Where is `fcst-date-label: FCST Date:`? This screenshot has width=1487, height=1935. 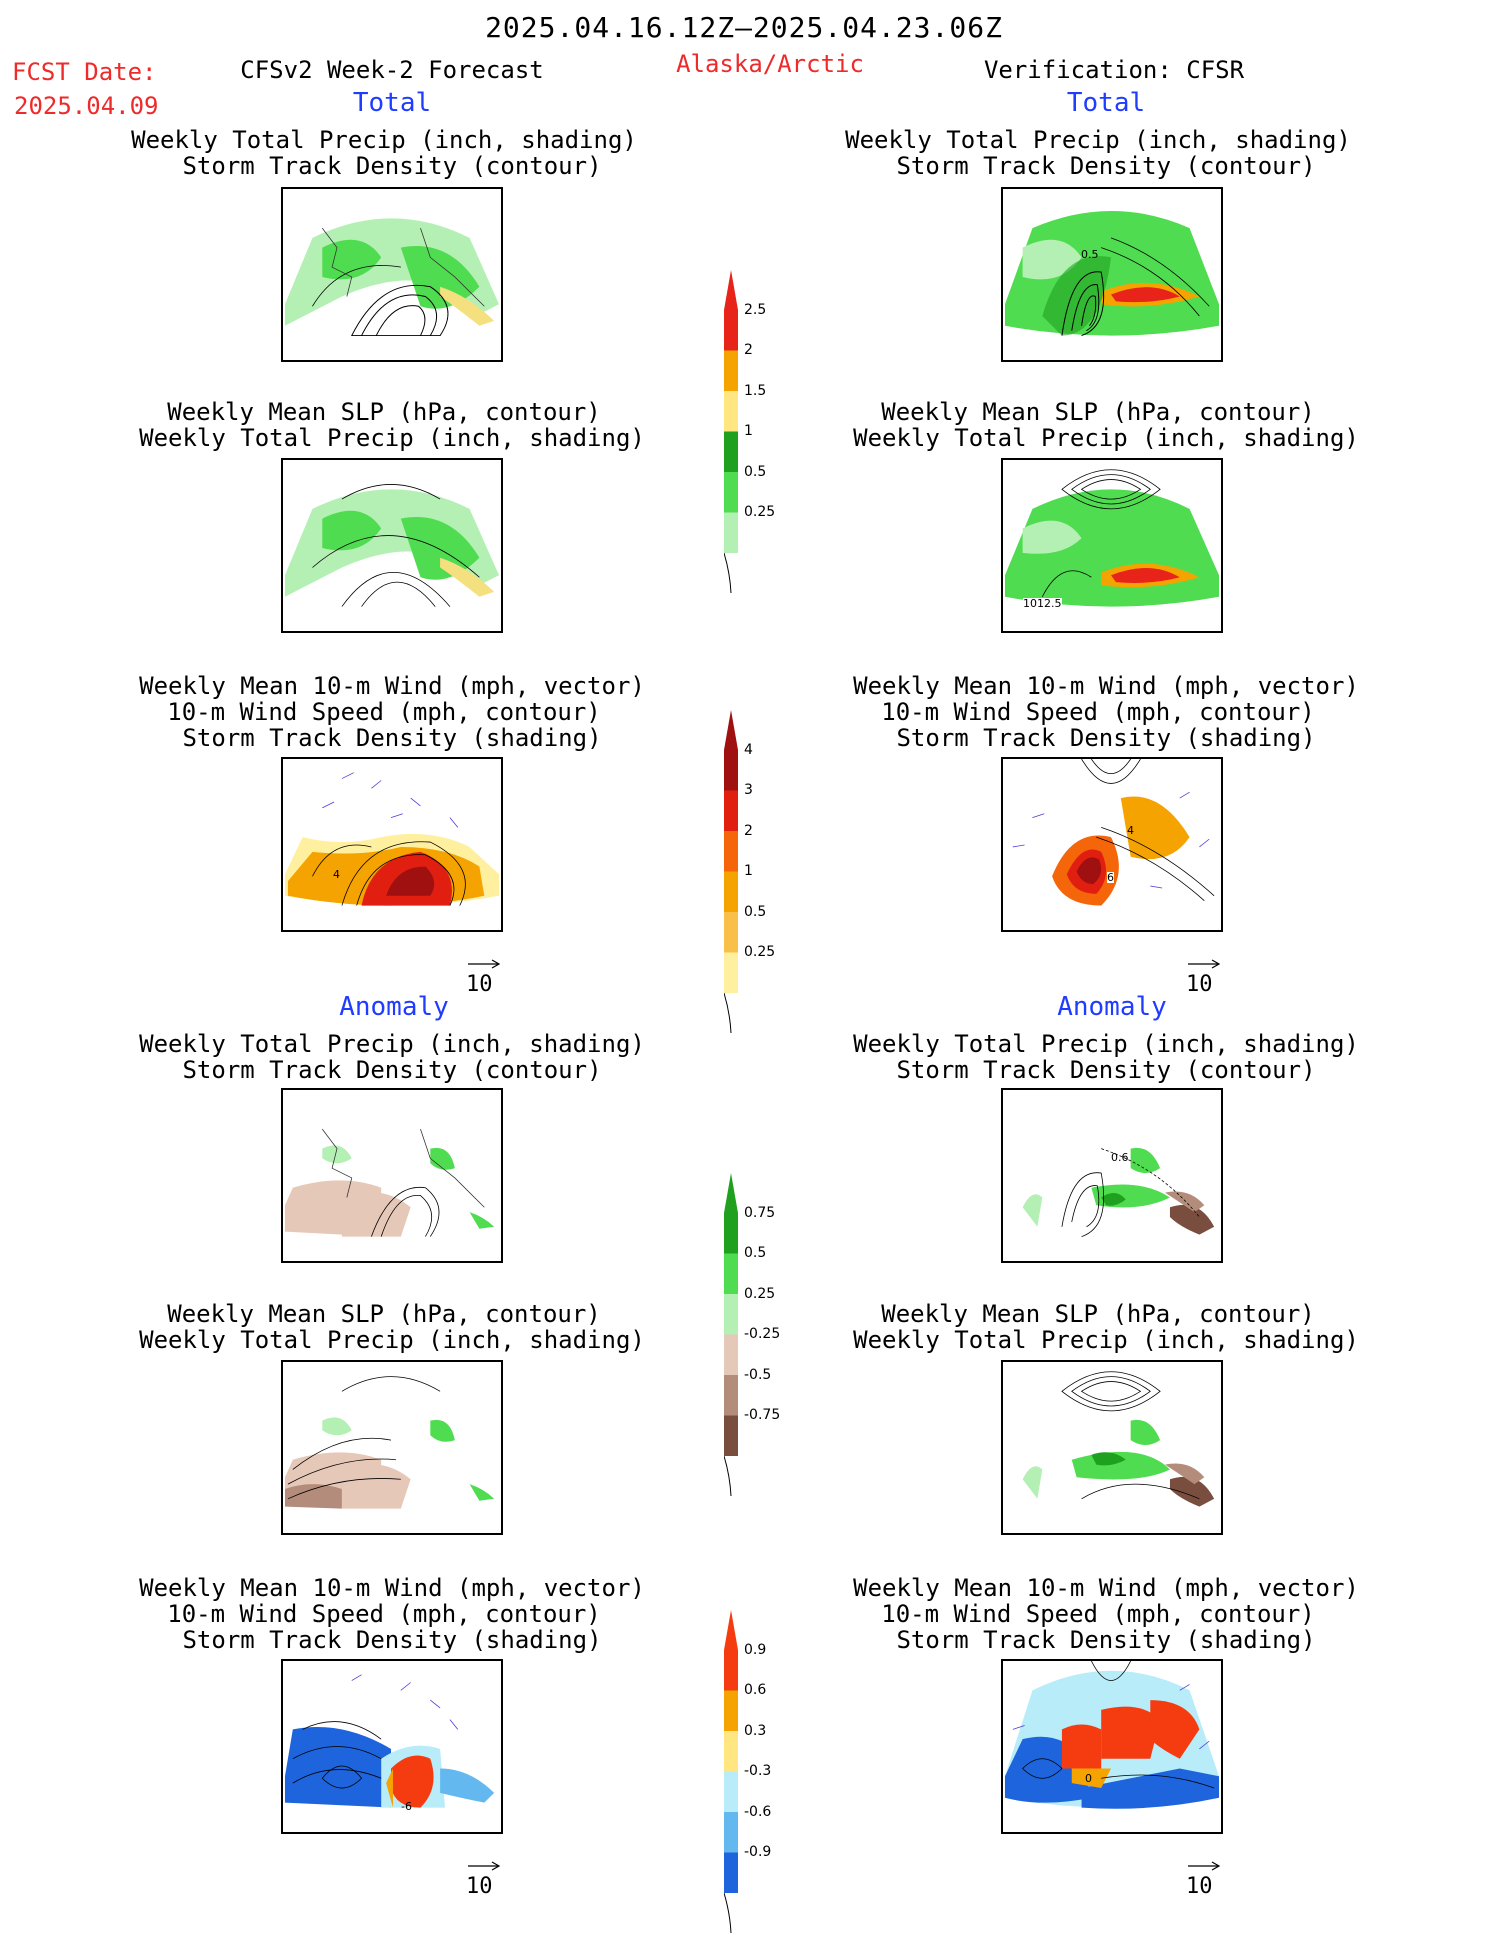
fcst-date-label: FCST Date: is located at coordinates (84, 72).